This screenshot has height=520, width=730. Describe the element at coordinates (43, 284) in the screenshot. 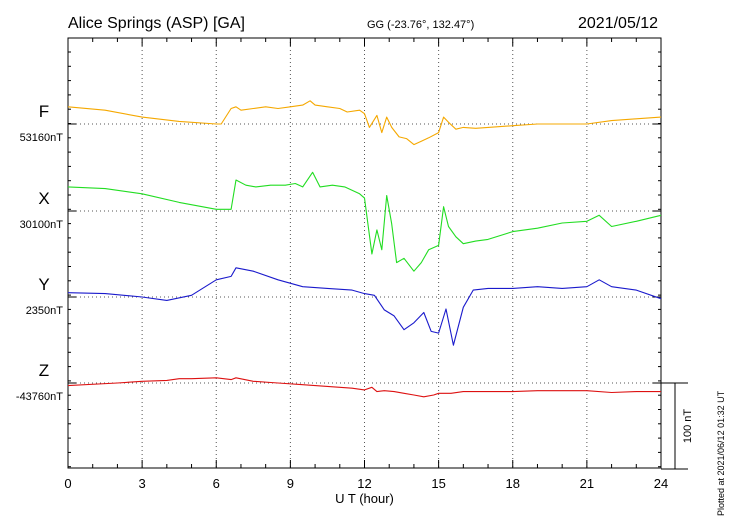

I see `component-label-y: Y` at that location.